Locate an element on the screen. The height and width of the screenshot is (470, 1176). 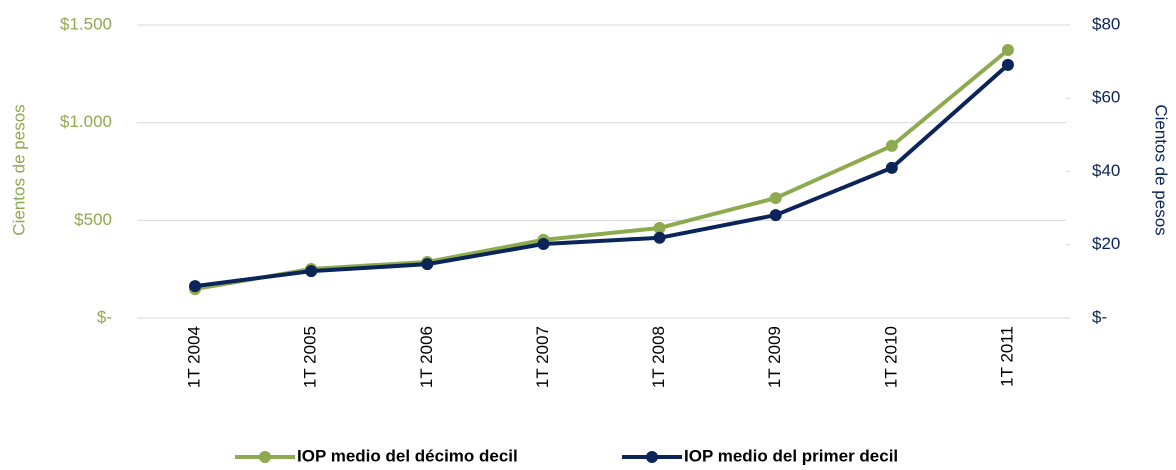
x-tick-label: 1T 2011 is located at coordinates (1006, 356).